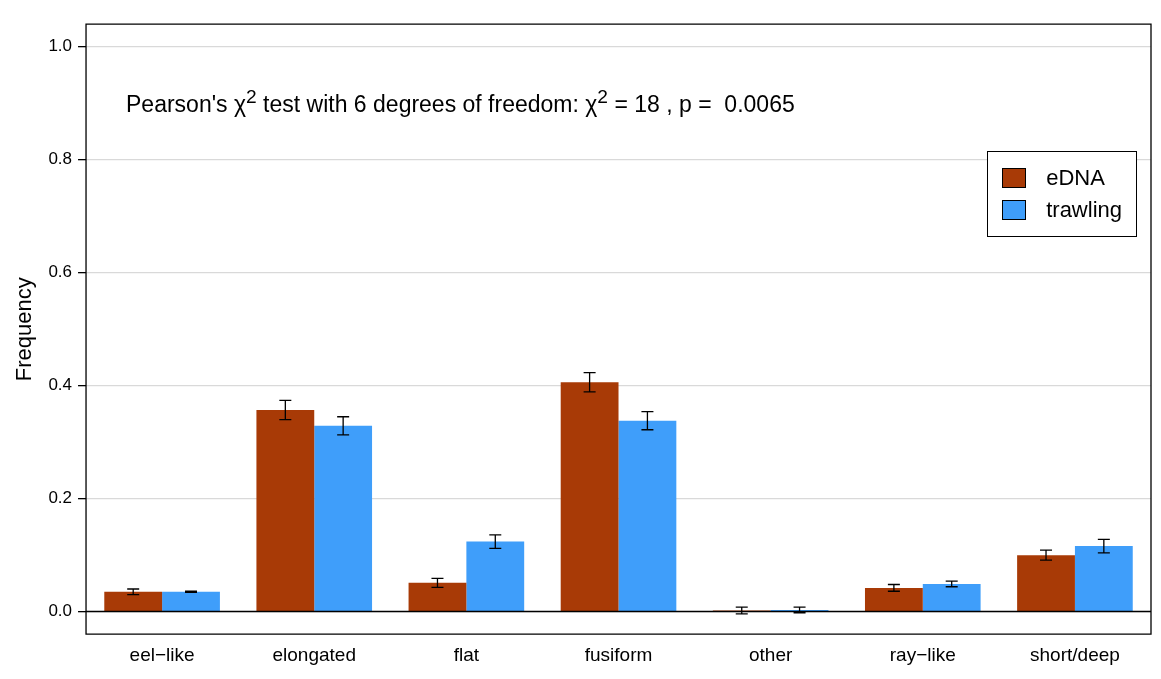  What do you see at coordinates (60, 611) in the screenshot?
I see `y-tick-label: 0.0` at bounding box center [60, 611].